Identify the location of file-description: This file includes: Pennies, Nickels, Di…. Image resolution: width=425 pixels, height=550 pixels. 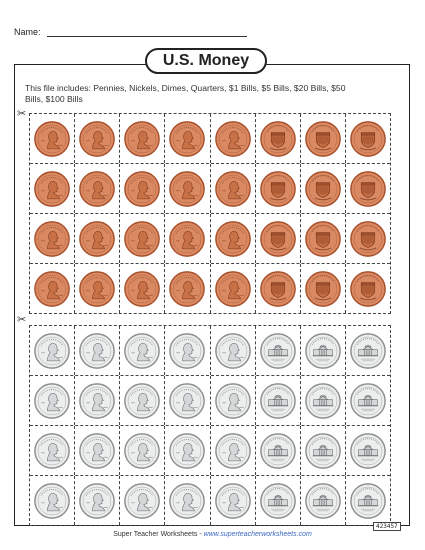
(185, 93).